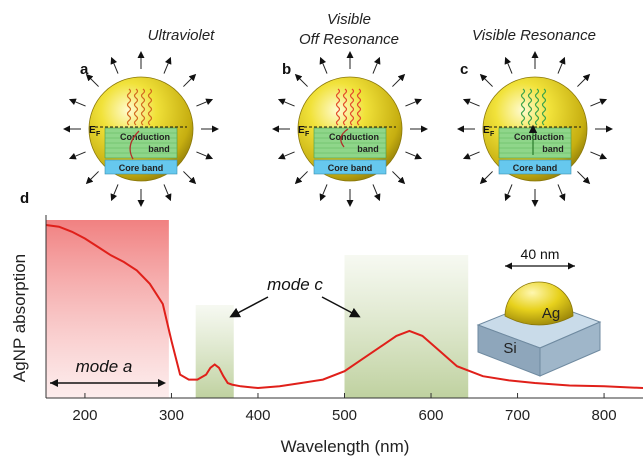 Image resolution: width=643 pixels, height=457 pixels. I want to click on panel-title-a: Ultraviolet, so click(182, 35).